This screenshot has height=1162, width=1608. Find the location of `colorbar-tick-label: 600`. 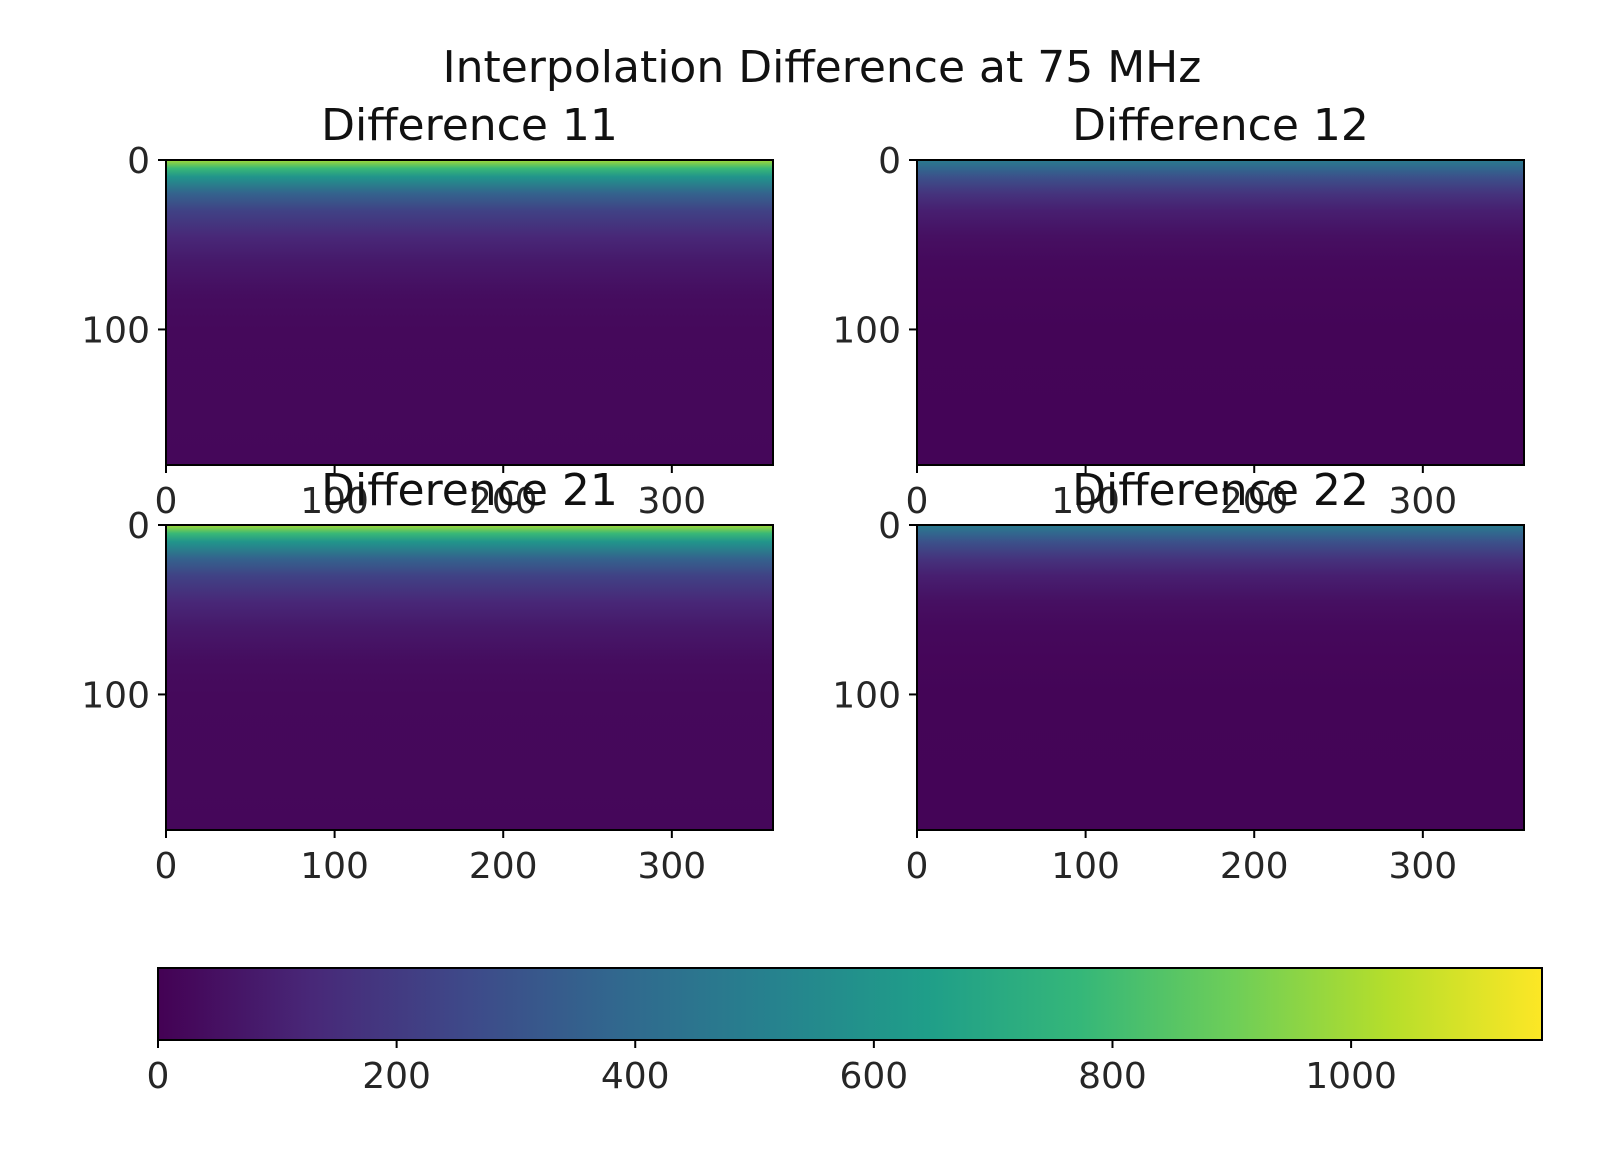

colorbar-tick-label: 600 is located at coordinates (874, 1076).